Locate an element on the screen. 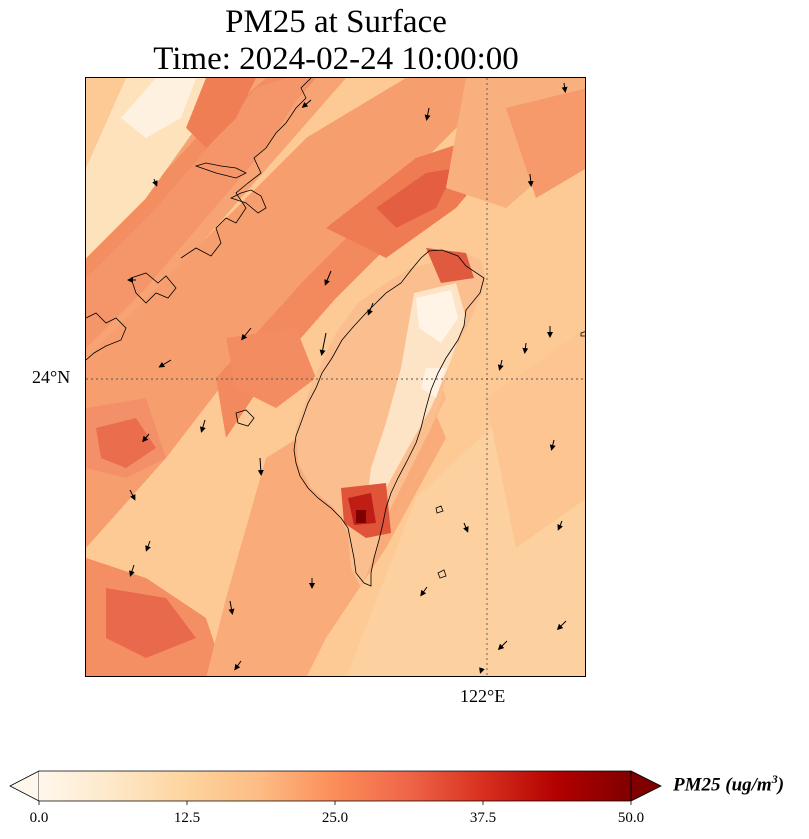 The image size is (809, 839). colorbar-title: PM25 (ug/m3) is located at coordinates (728, 784).